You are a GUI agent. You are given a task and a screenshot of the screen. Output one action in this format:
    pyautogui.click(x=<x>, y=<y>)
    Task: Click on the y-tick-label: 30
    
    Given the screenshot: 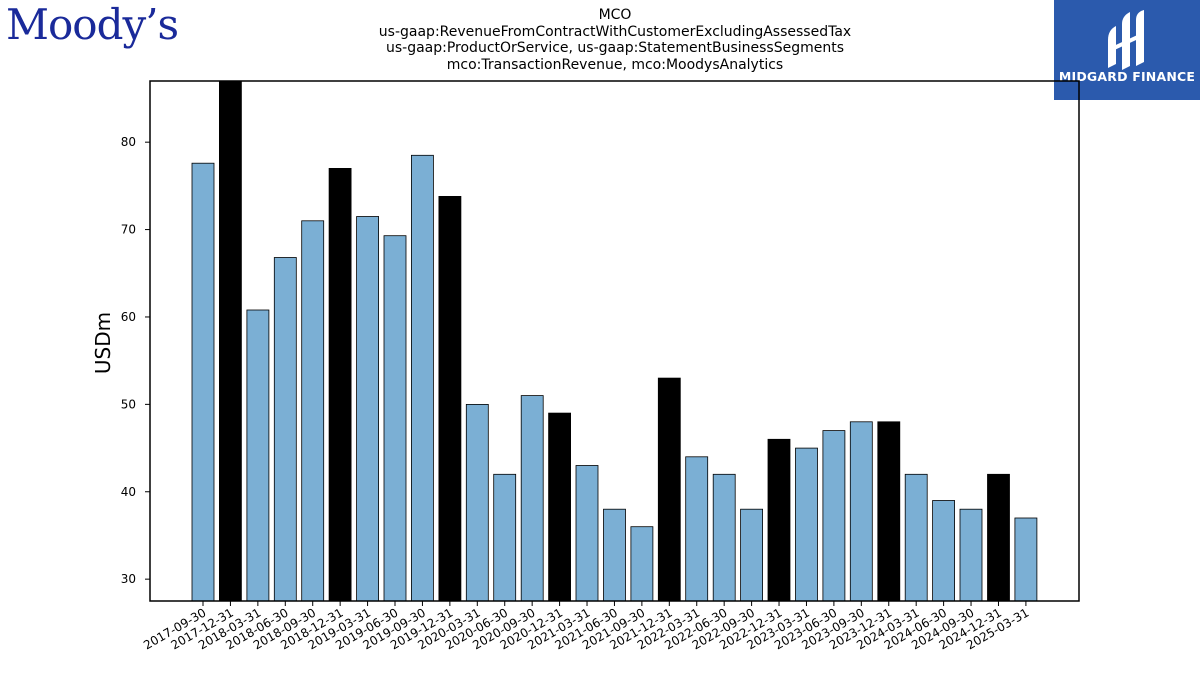 What is the action you would take?
    pyautogui.click(x=128, y=579)
    